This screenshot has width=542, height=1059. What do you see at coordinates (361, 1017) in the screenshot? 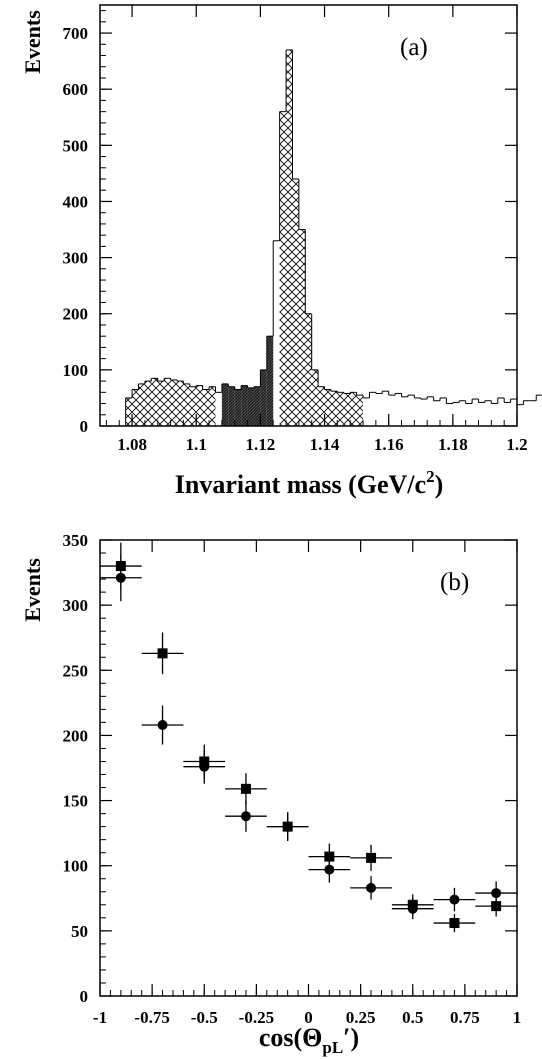
I see `x-tick-label: 0.25` at bounding box center [361, 1017].